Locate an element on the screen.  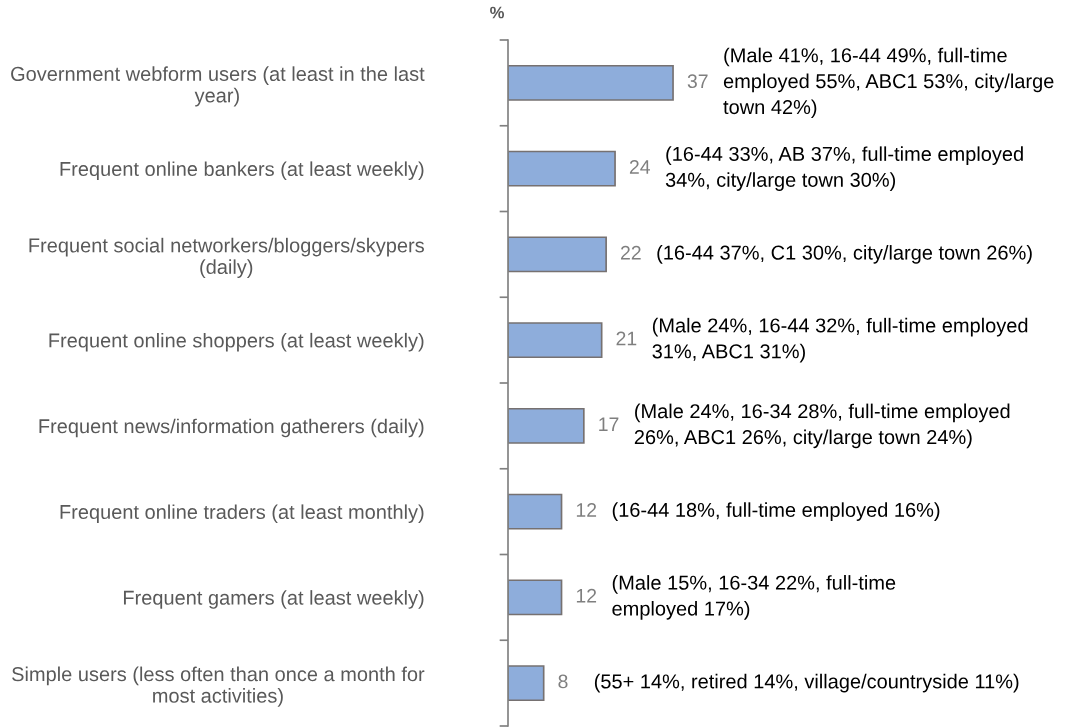
data-label: 21 is located at coordinates (626, 338).